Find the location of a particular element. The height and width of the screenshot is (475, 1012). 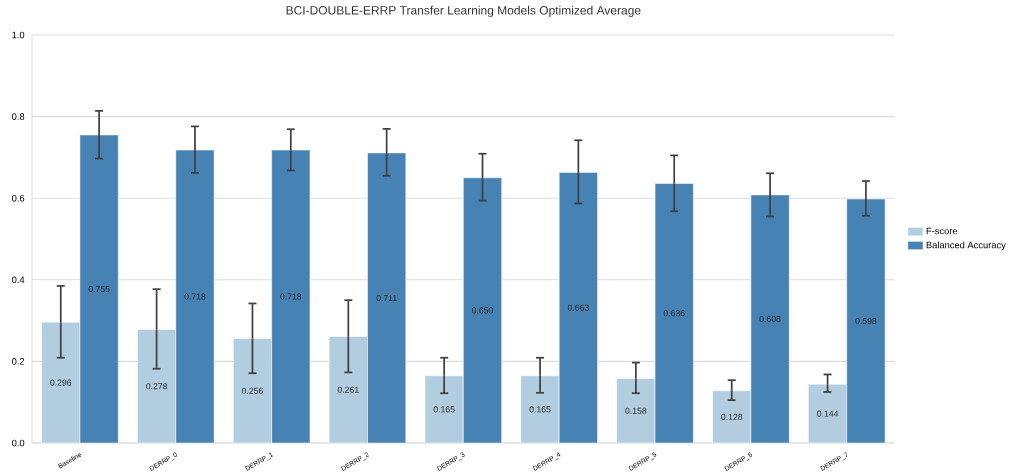

data-label: 0.636 is located at coordinates (674, 313).